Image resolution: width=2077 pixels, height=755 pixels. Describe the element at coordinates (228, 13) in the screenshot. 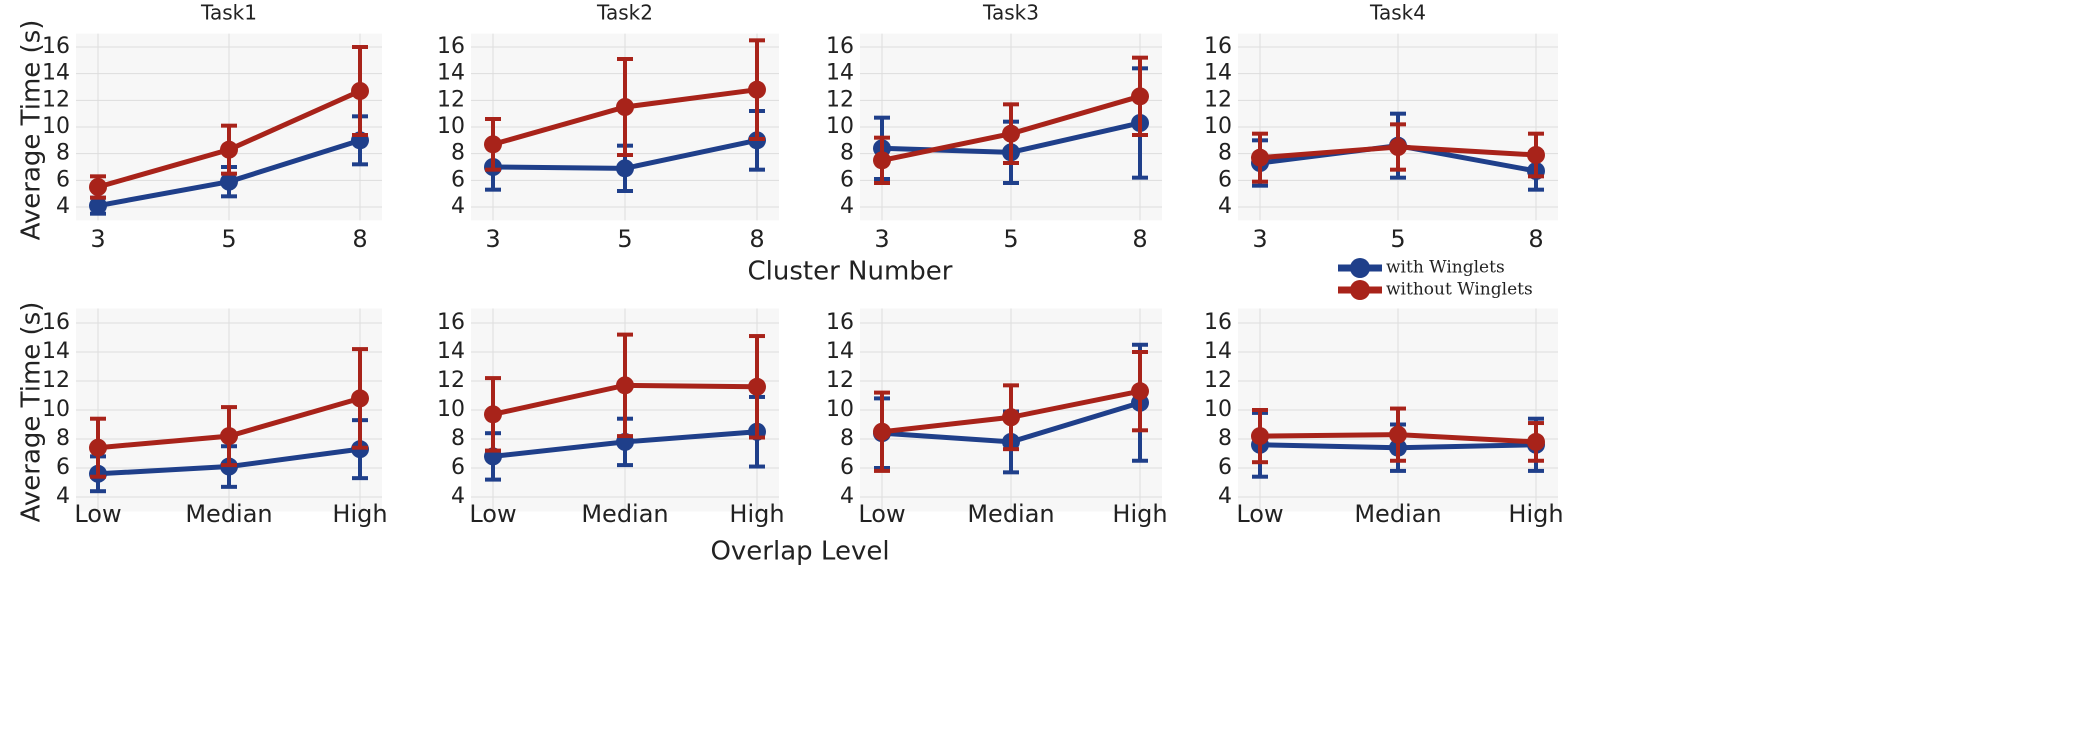

I see `panel-title: Task1` at that location.